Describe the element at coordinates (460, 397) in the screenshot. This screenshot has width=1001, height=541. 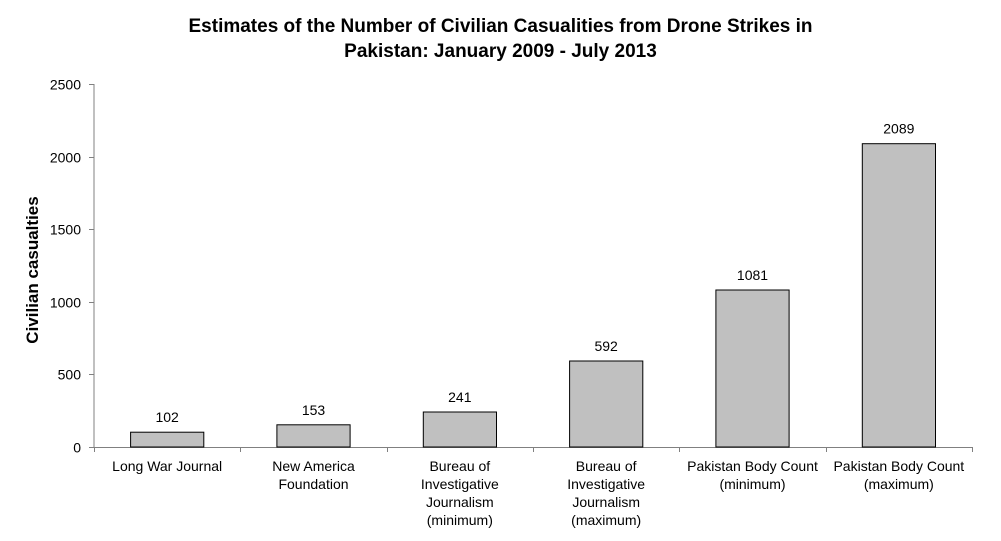
I see `data-label: 241` at that location.